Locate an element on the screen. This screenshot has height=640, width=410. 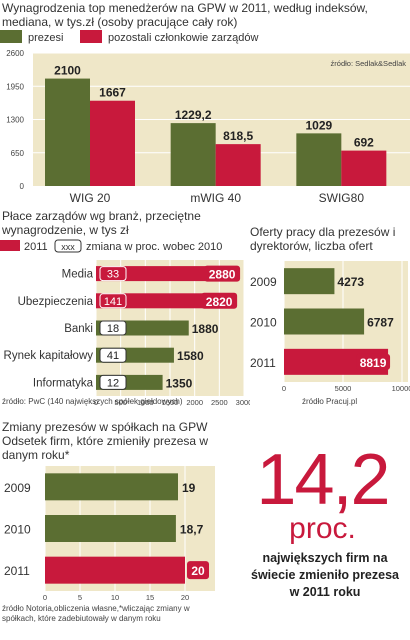
chart2-xtick-0: 0 is located at coordinates (96, 402).